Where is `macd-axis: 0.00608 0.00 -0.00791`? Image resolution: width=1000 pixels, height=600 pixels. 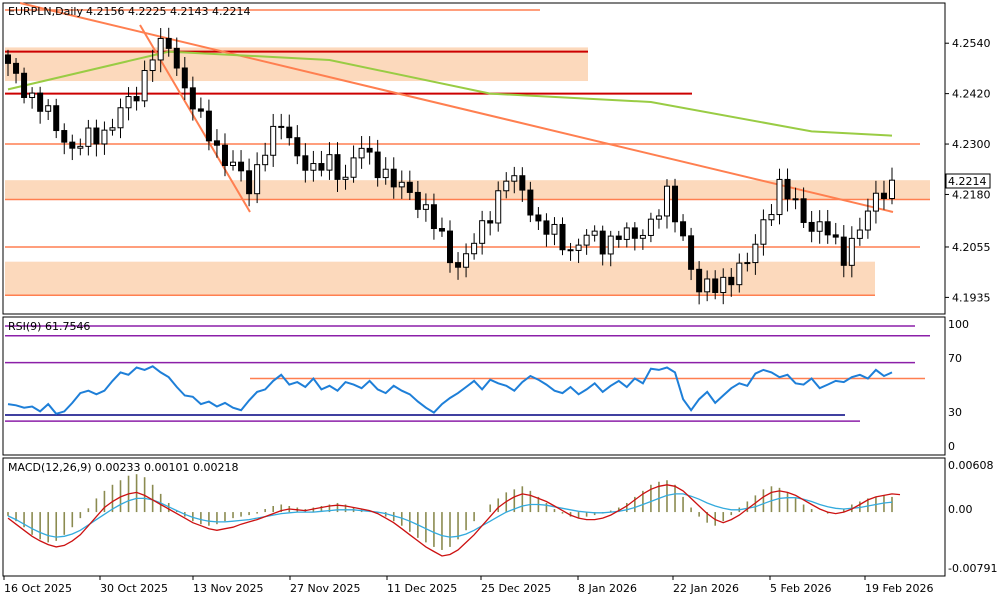 macd-axis: 0.00608 0.00 -0.00791 is located at coordinates (972, 517).